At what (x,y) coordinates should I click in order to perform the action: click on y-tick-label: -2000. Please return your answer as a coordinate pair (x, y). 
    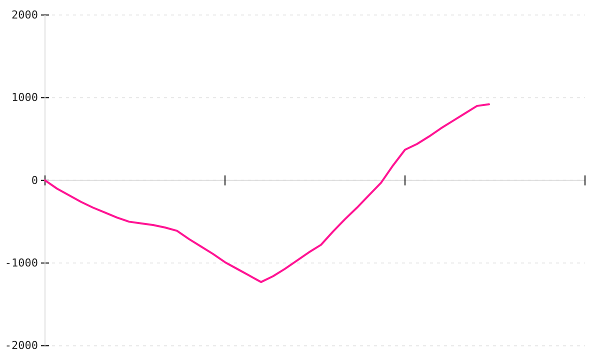
    Looking at the image, I should click on (21, 345).